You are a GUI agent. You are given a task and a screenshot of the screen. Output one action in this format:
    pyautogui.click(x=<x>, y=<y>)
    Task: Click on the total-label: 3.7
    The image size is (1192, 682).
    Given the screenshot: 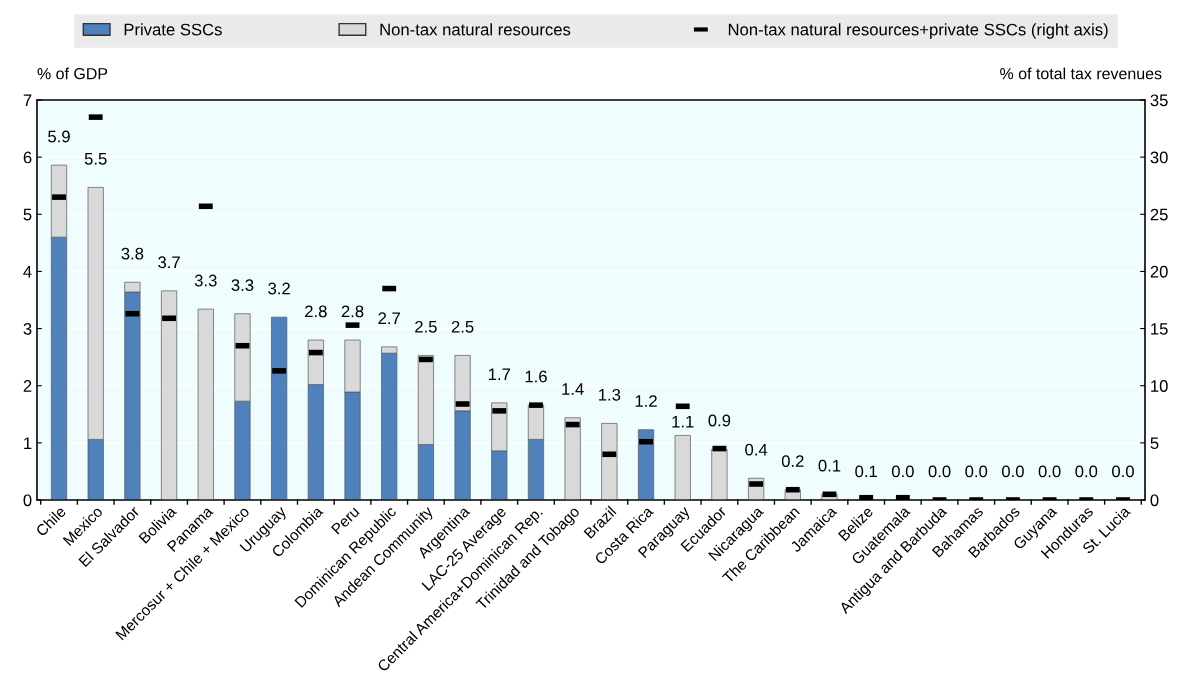 What is the action you would take?
    pyautogui.click(x=169, y=262)
    